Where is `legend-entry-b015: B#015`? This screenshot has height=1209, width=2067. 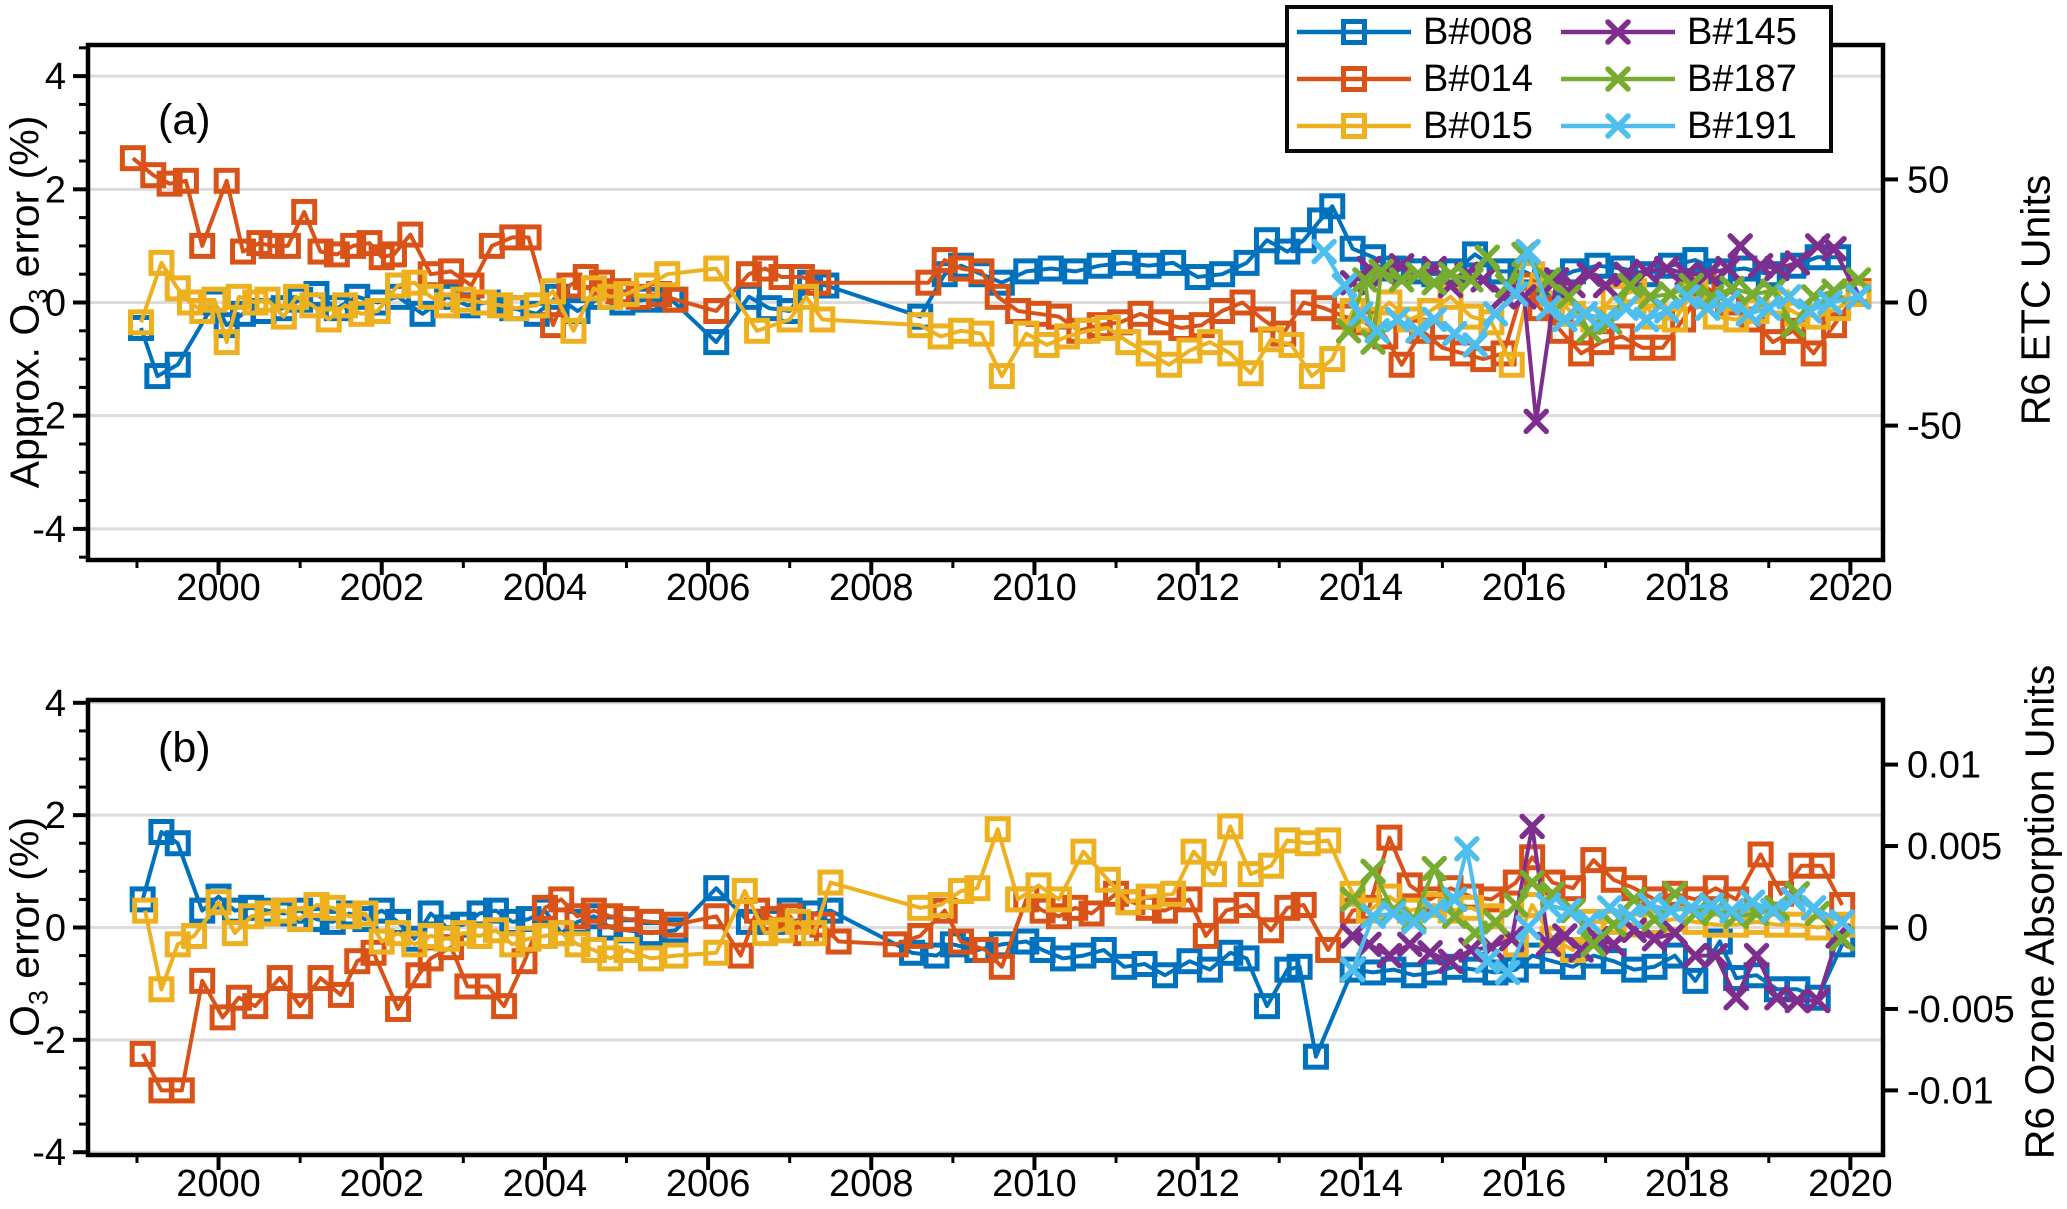
legend-entry-b015: B#015 is located at coordinates (1427, 125).